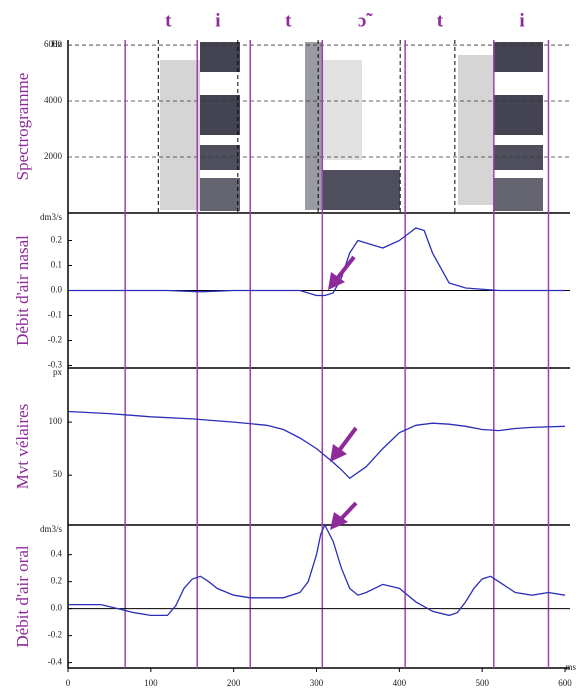 This screenshot has width=578, height=697. Describe the element at coordinates (57, 44) in the screenshot. I see `unit-label: Hz` at that location.